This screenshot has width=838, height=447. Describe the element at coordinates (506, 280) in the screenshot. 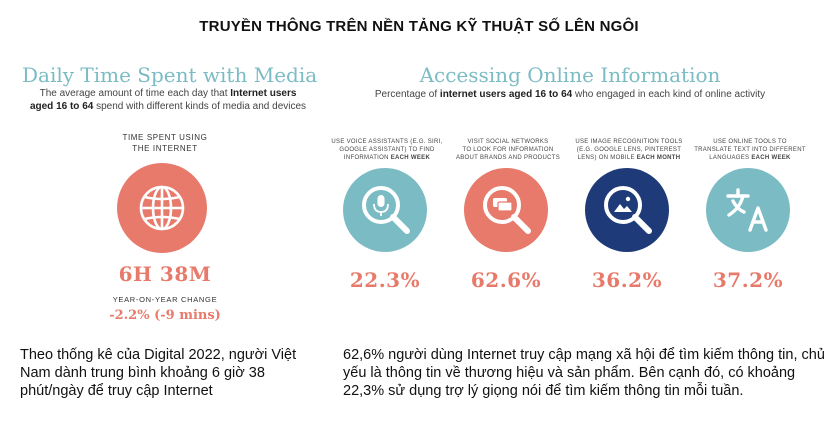

I see `stat-value-social-networks: 62.6%` at that location.